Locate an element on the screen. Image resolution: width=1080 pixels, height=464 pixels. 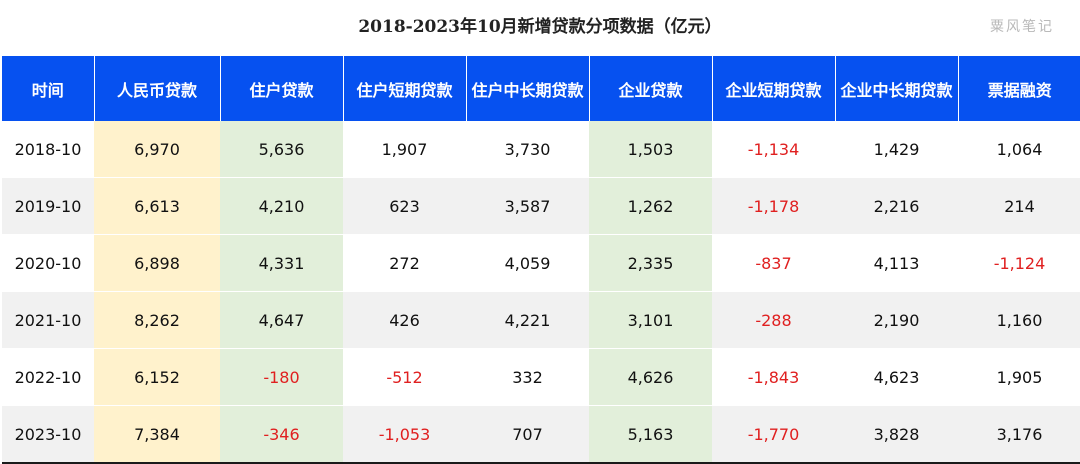
column-header-5: 企业贷款 is located at coordinates (651, 88).